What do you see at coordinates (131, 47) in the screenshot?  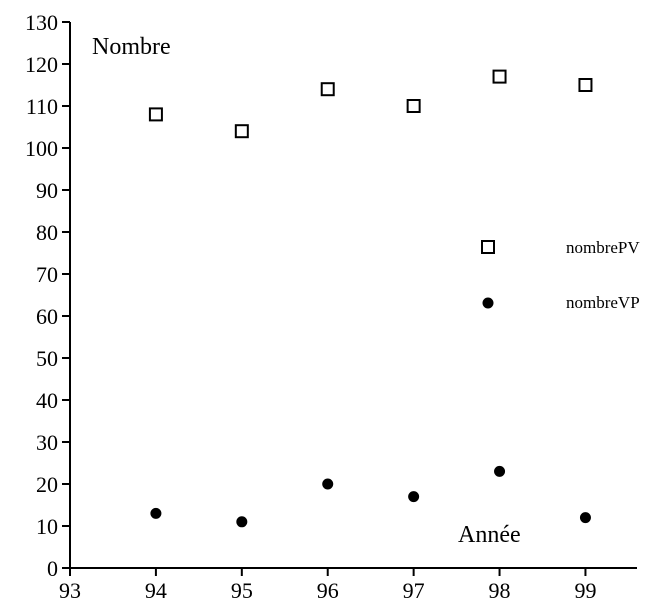 I see `y-axis-title: Nombre` at bounding box center [131, 47].